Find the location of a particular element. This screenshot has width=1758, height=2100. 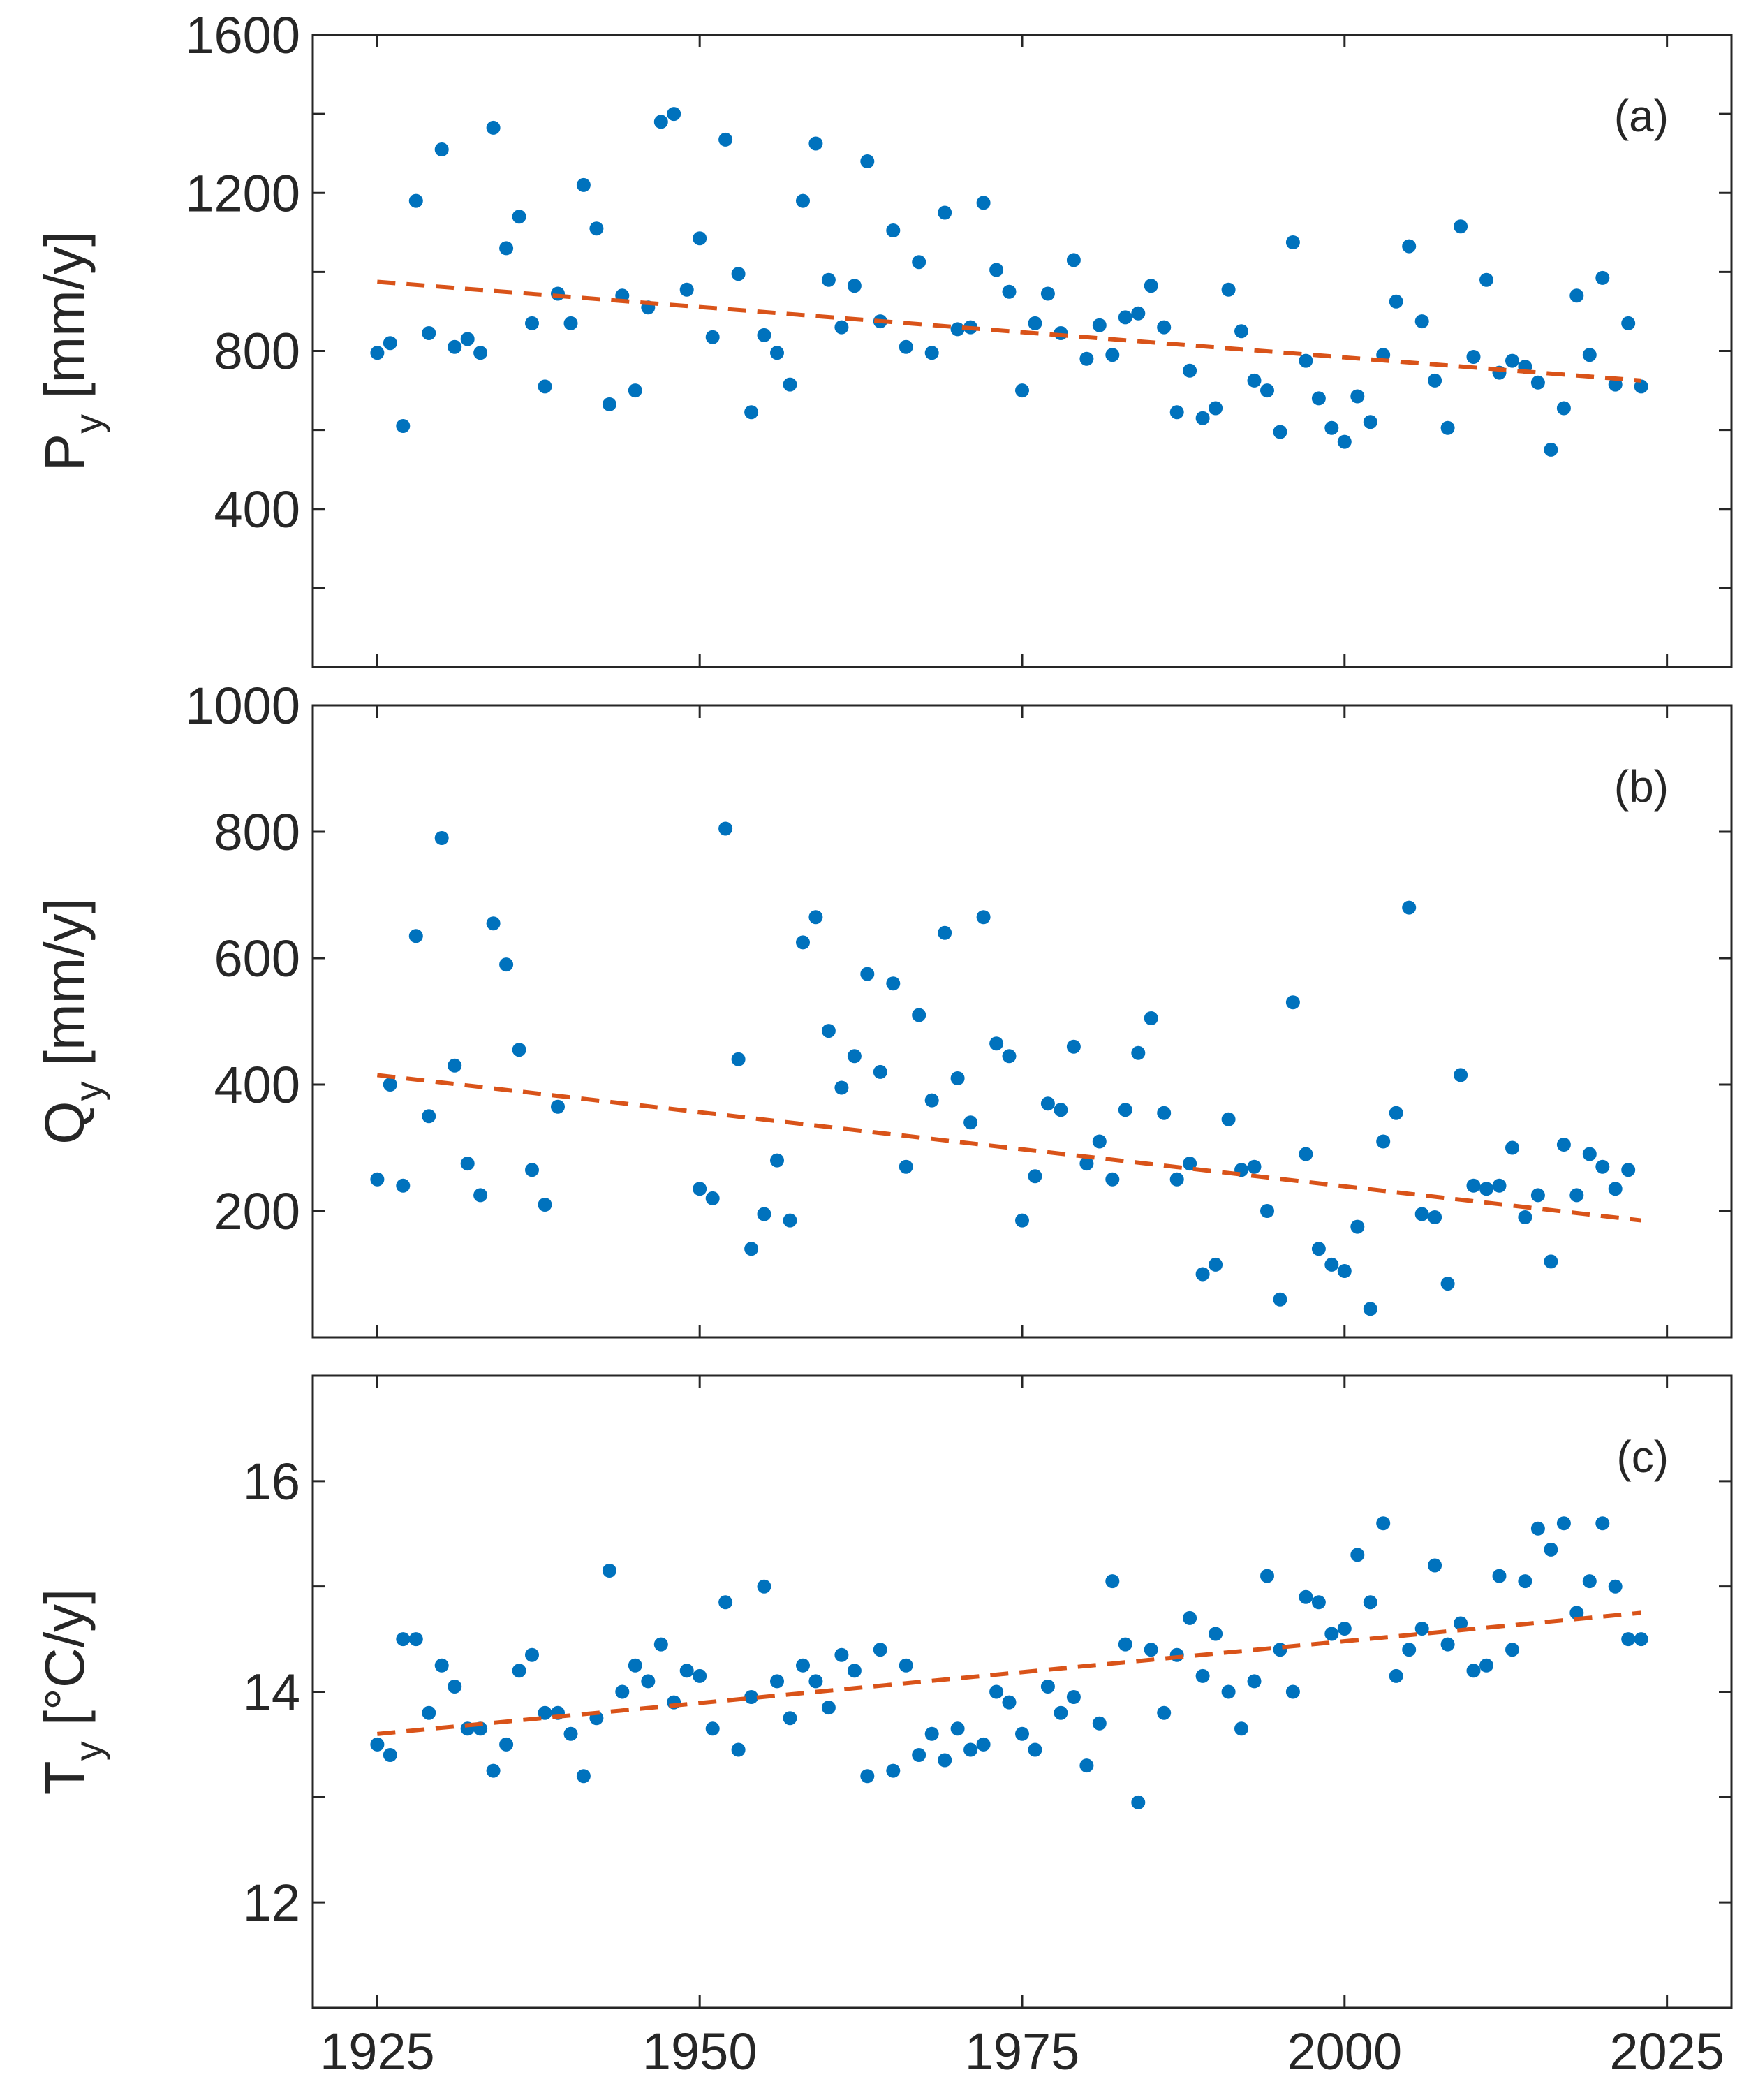

data-point-c-1988 is located at coordinates (1190, 1618).